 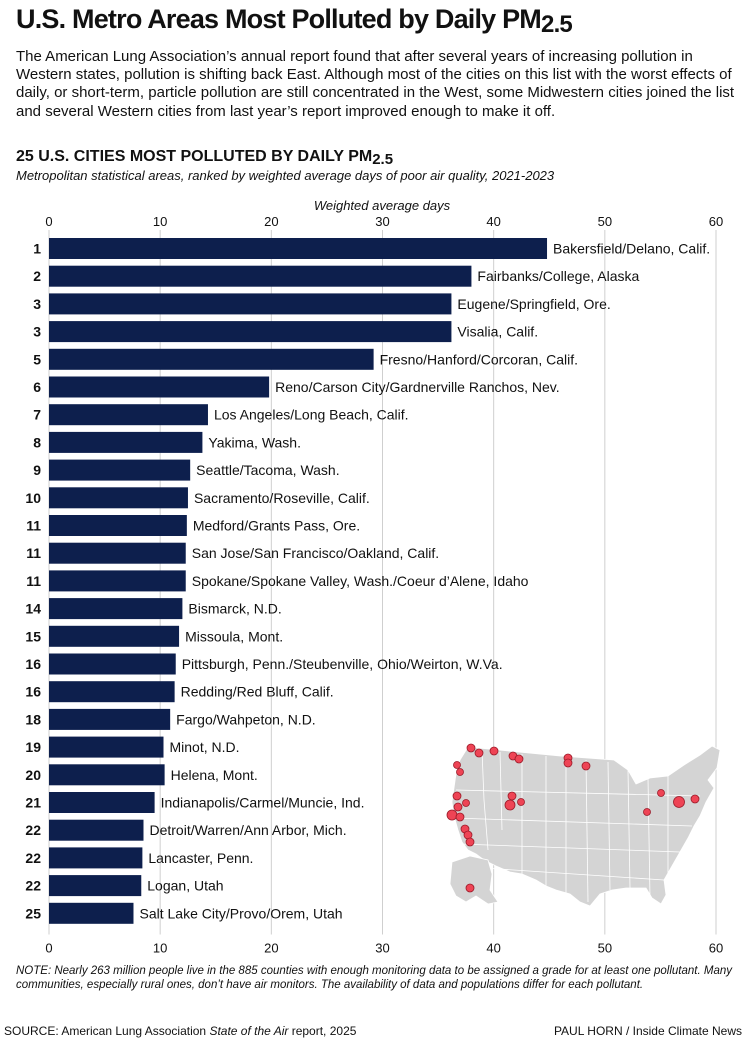 What do you see at coordinates (254, 442) in the screenshot?
I see `bar-label: Yakima, Wash.` at bounding box center [254, 442].